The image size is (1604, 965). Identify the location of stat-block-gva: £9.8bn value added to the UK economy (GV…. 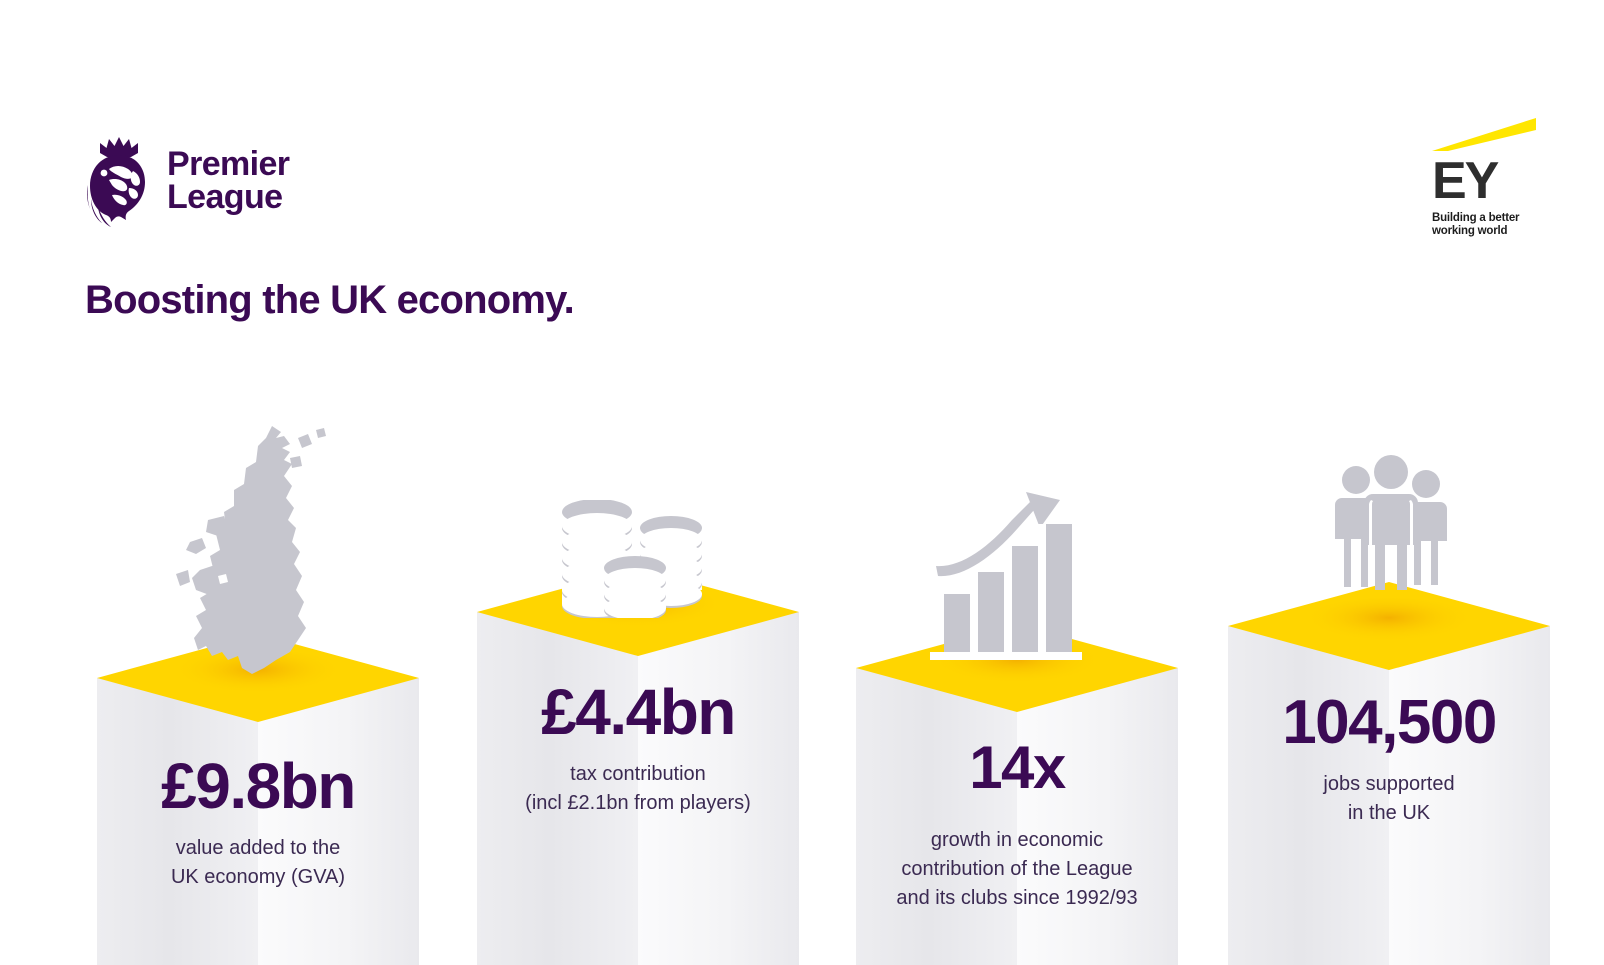
(258, 823).